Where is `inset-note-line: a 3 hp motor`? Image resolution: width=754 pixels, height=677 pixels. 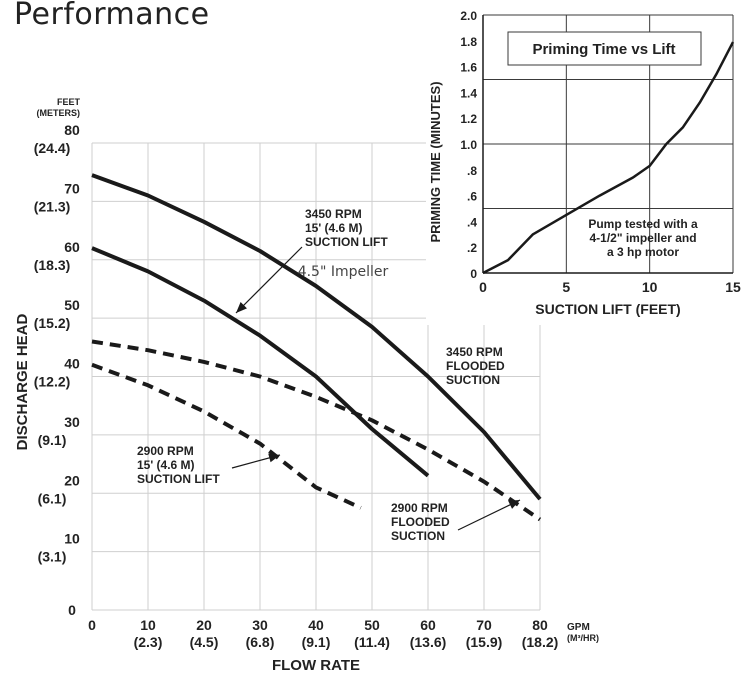
inset-note-line: a 3 hp motor is located at coordinates (643, 252).